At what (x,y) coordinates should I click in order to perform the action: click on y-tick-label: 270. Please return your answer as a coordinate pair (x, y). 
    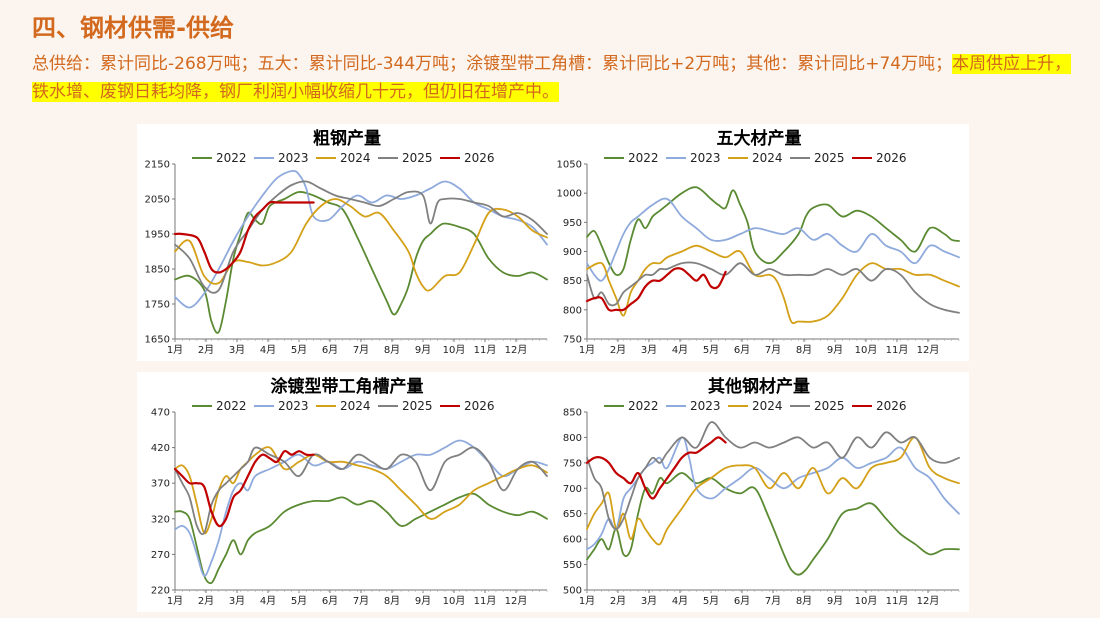
    Looking at the image, I should click on (160, 555).